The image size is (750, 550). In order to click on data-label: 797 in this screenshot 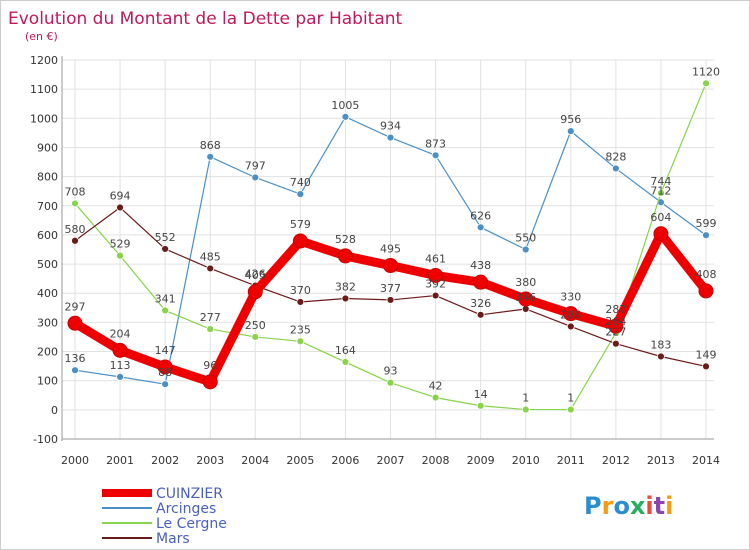, I will do `click(255, 165)`.